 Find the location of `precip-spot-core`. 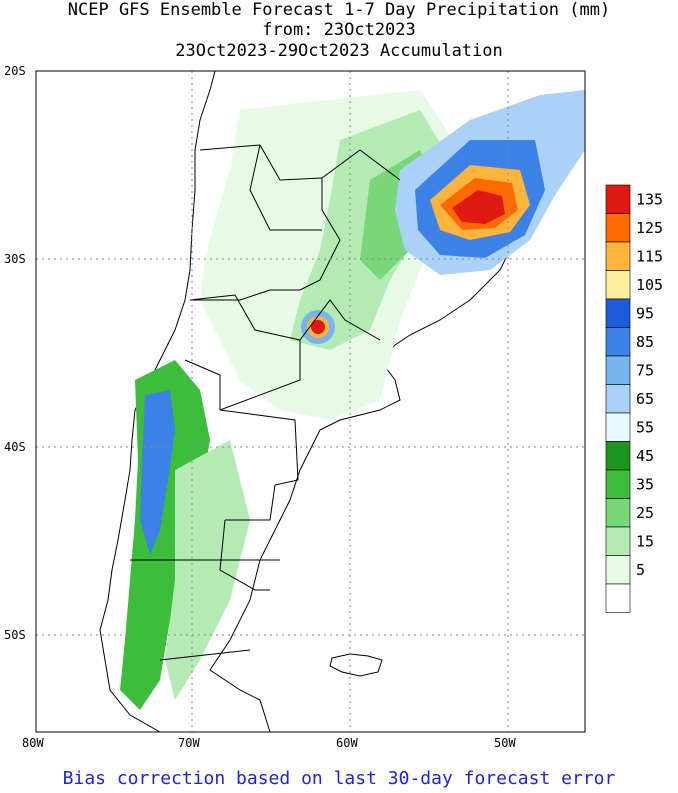

precip-spot-core is located at coordinates (318, 327).